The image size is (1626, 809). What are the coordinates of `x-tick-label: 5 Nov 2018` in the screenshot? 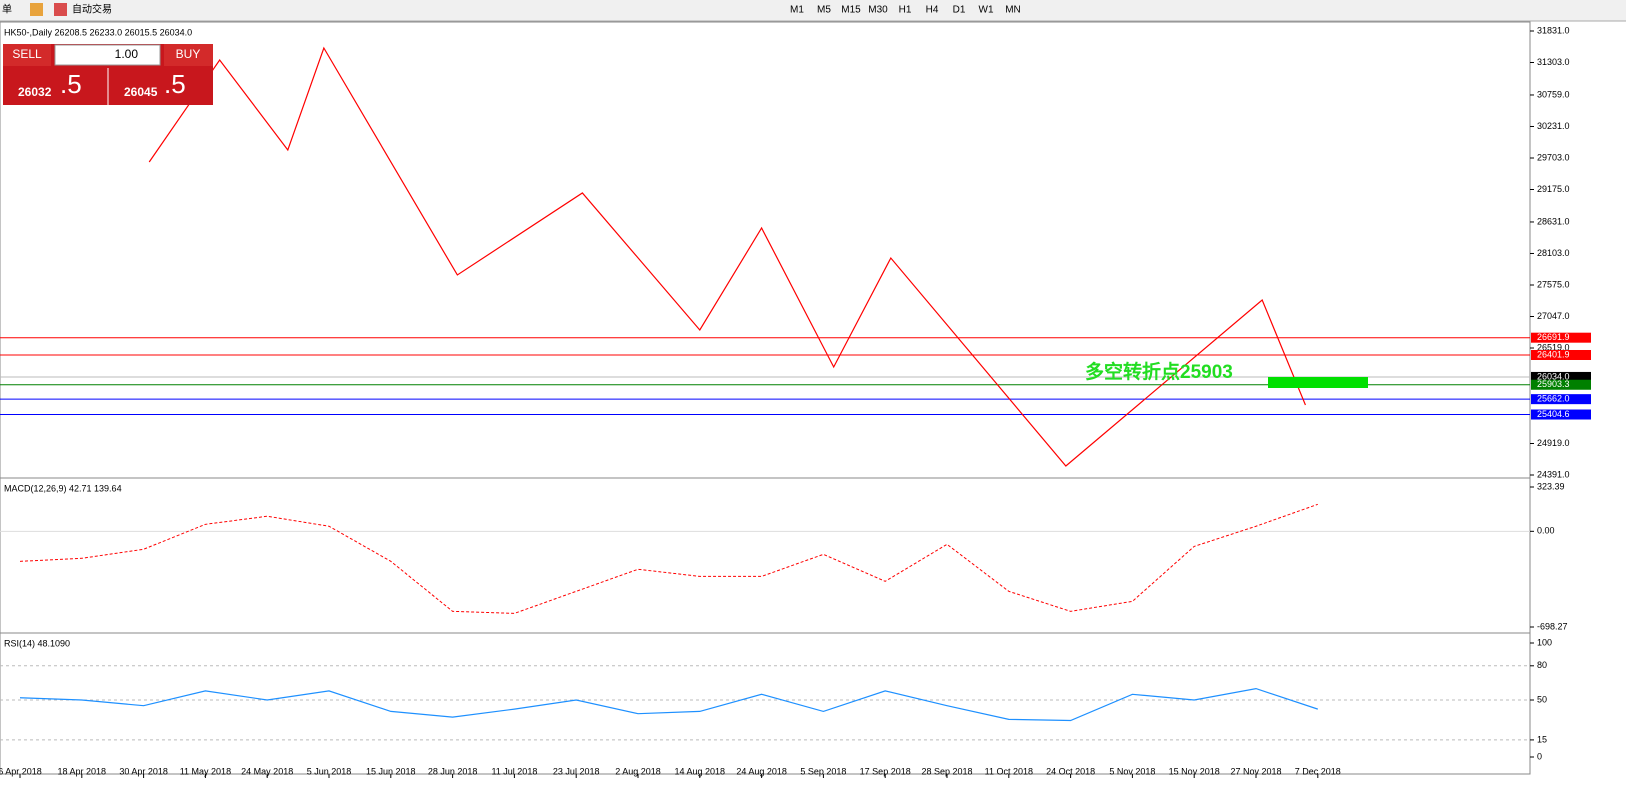 It's located at (1132, 771).